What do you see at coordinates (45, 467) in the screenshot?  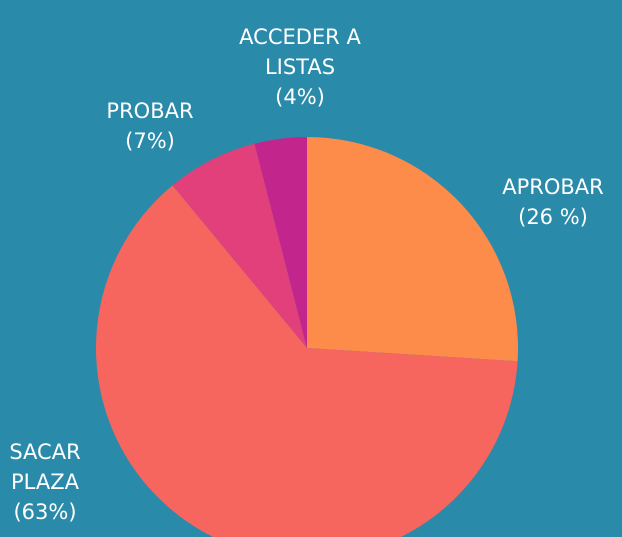 I see `category-label: SACAR PLAZA` at bounding box center [45, 467].